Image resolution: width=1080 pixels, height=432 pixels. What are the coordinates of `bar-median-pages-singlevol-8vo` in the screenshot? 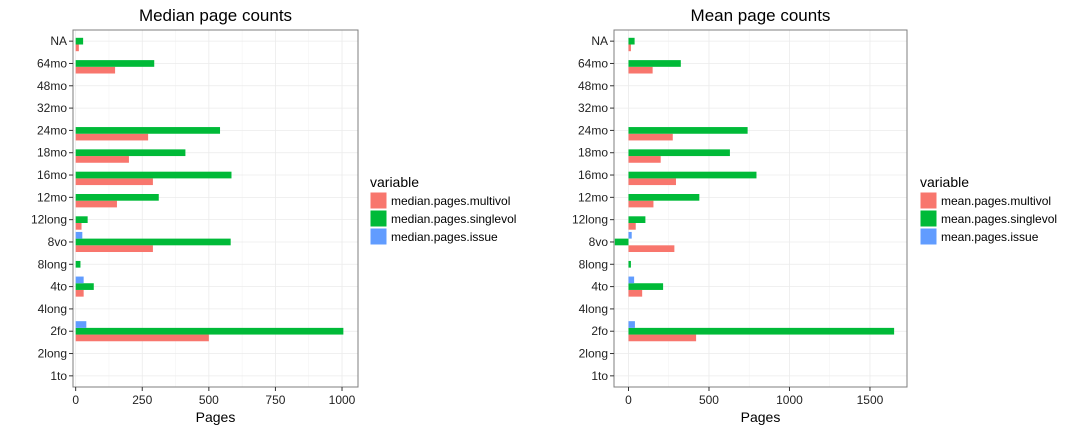 It's located at (153, 242).